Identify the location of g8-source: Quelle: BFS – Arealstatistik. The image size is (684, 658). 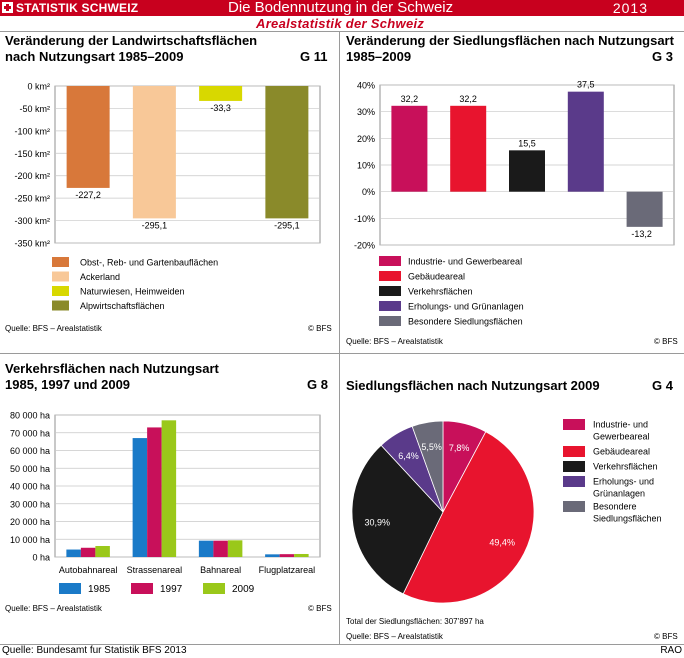
(53, 608).